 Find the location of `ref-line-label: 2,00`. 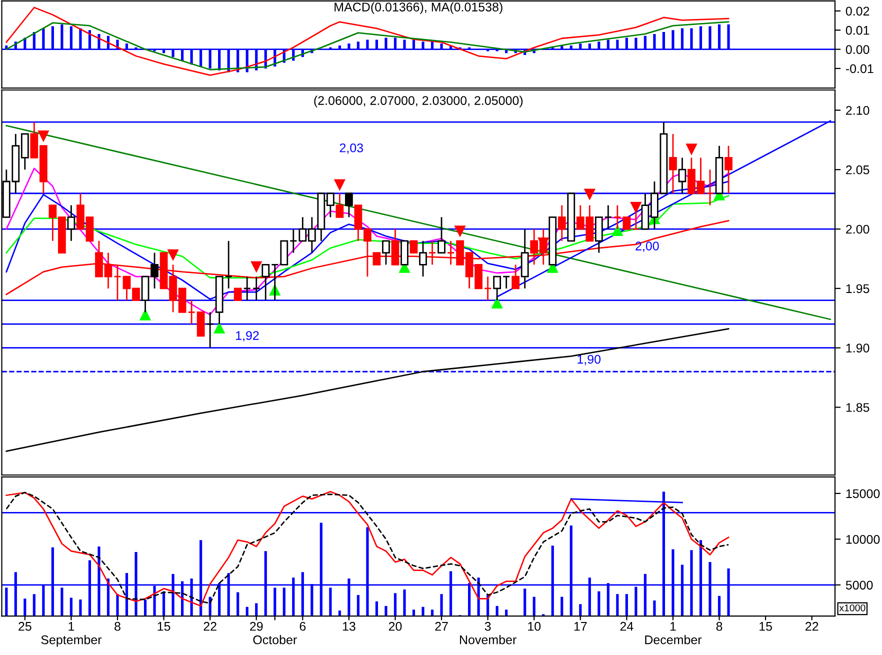

ref-line-label: 2,00 is located at coordinates (647, 247).